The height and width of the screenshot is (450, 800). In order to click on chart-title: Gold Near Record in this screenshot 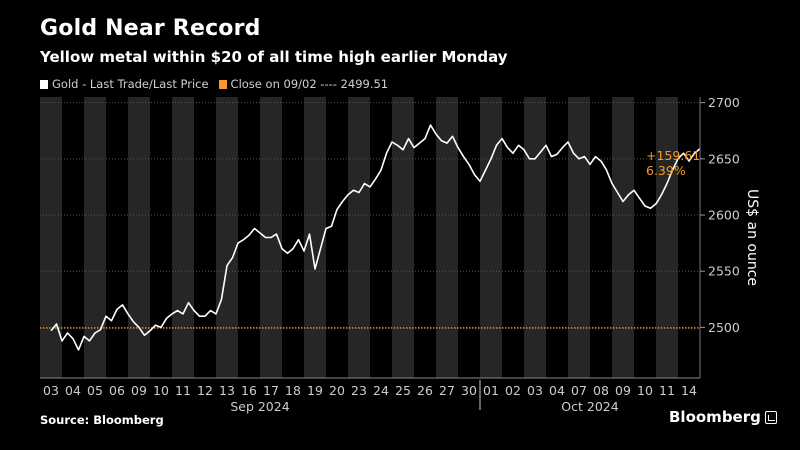, I will do `click(150, 28)`.